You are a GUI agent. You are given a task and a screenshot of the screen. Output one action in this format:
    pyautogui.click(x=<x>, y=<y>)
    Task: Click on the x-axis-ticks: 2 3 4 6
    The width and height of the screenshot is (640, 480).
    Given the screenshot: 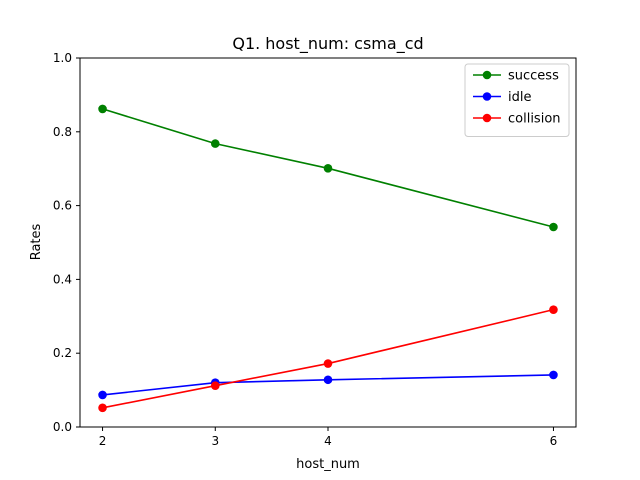 What is the action you would take?
    pyautogui.click(x=328, y=437)
    